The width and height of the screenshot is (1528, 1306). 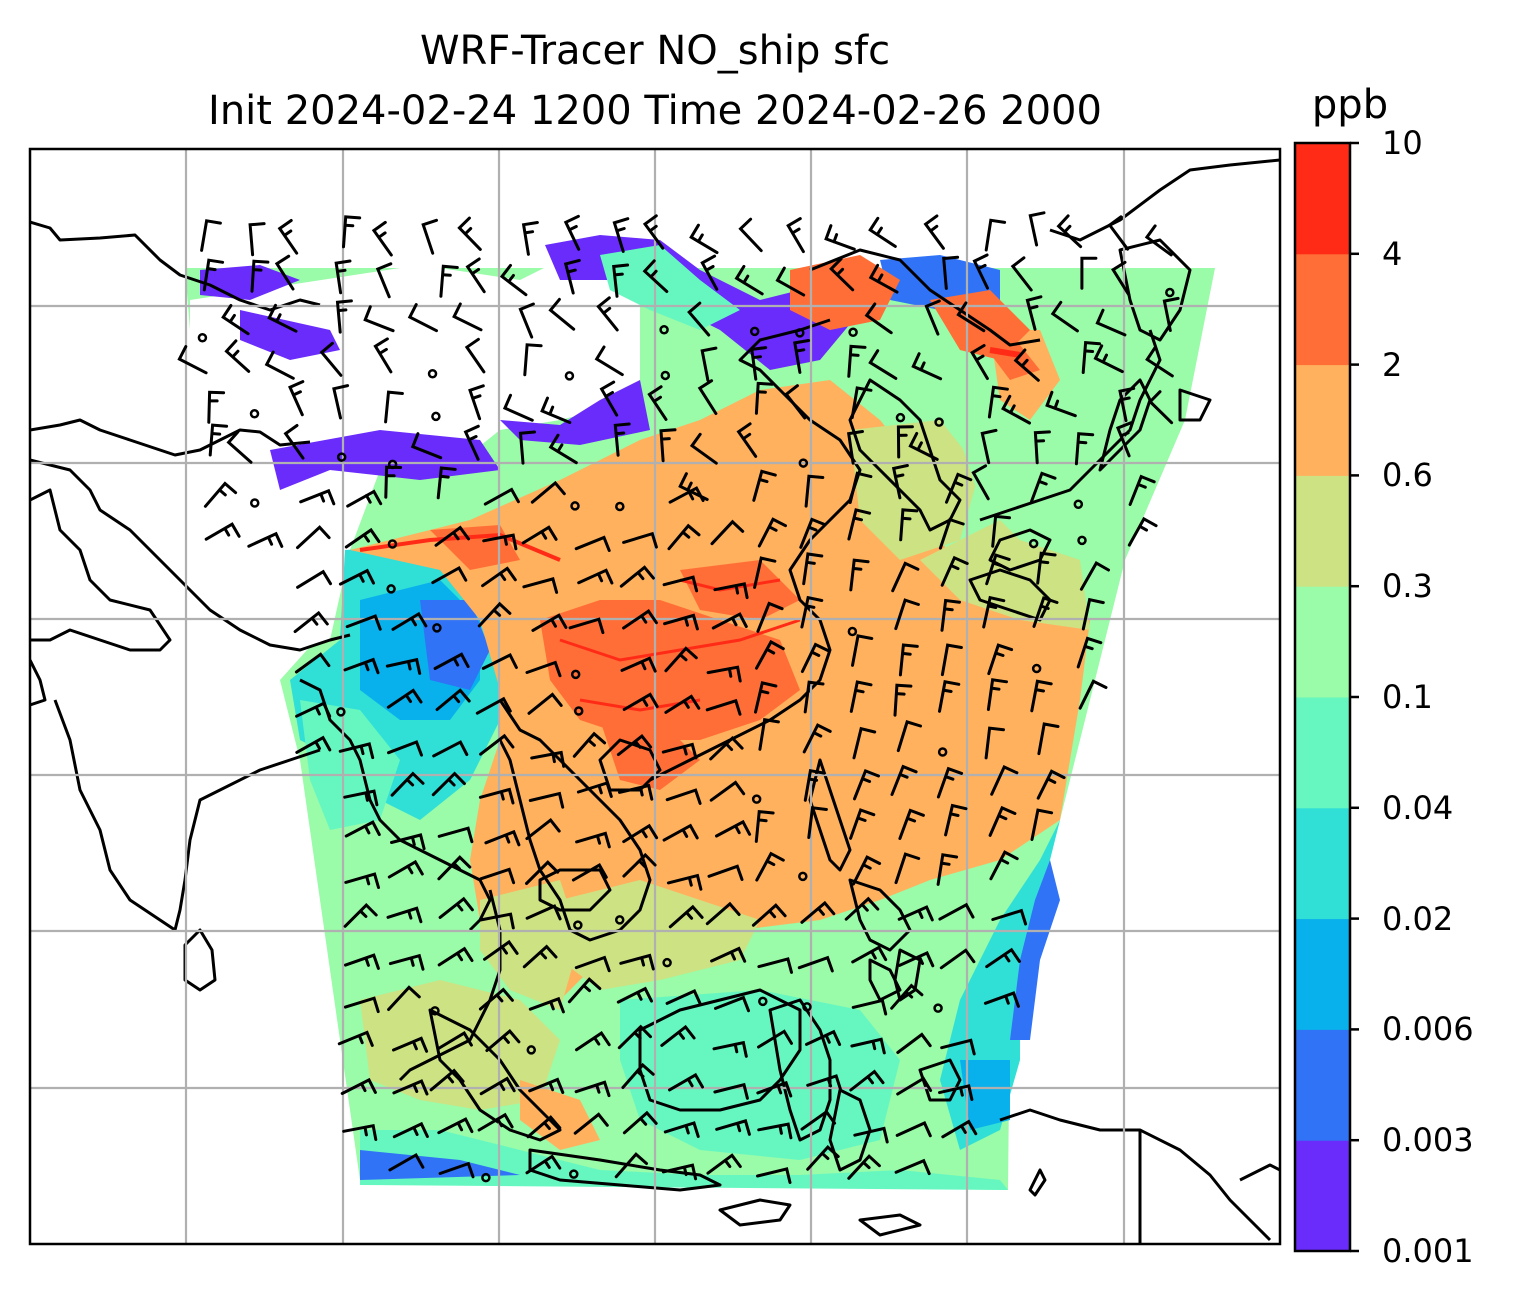 I want to click on colorbar-tick-label: 0.1, so click(x=1407, y=697).